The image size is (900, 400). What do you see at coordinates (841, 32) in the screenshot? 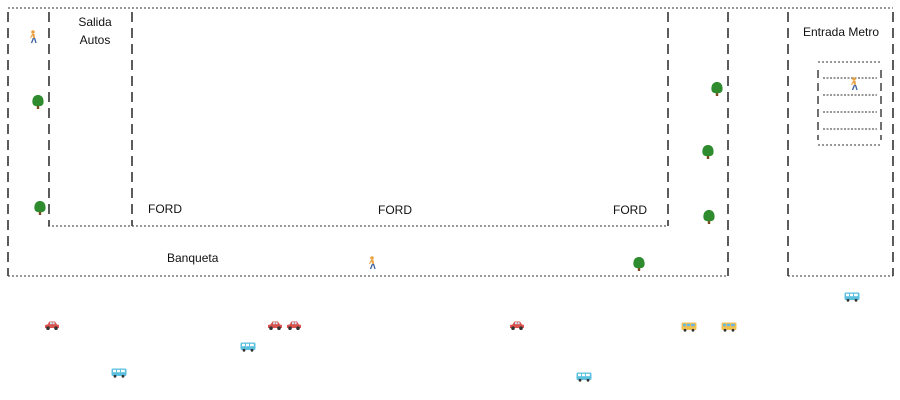
I see `entrada-metro-label: Entrada Metro` at bounding box center [841, 32].